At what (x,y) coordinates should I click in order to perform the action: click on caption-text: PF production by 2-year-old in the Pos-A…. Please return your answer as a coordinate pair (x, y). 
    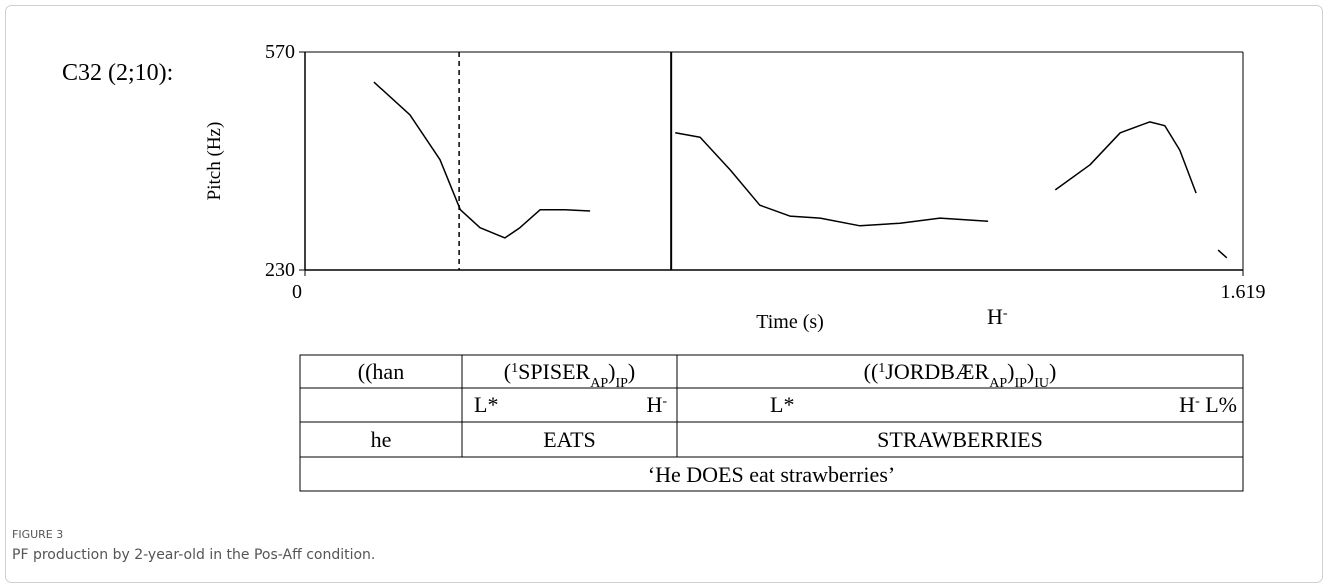
    Looking at the image, I should click on (193, 555).